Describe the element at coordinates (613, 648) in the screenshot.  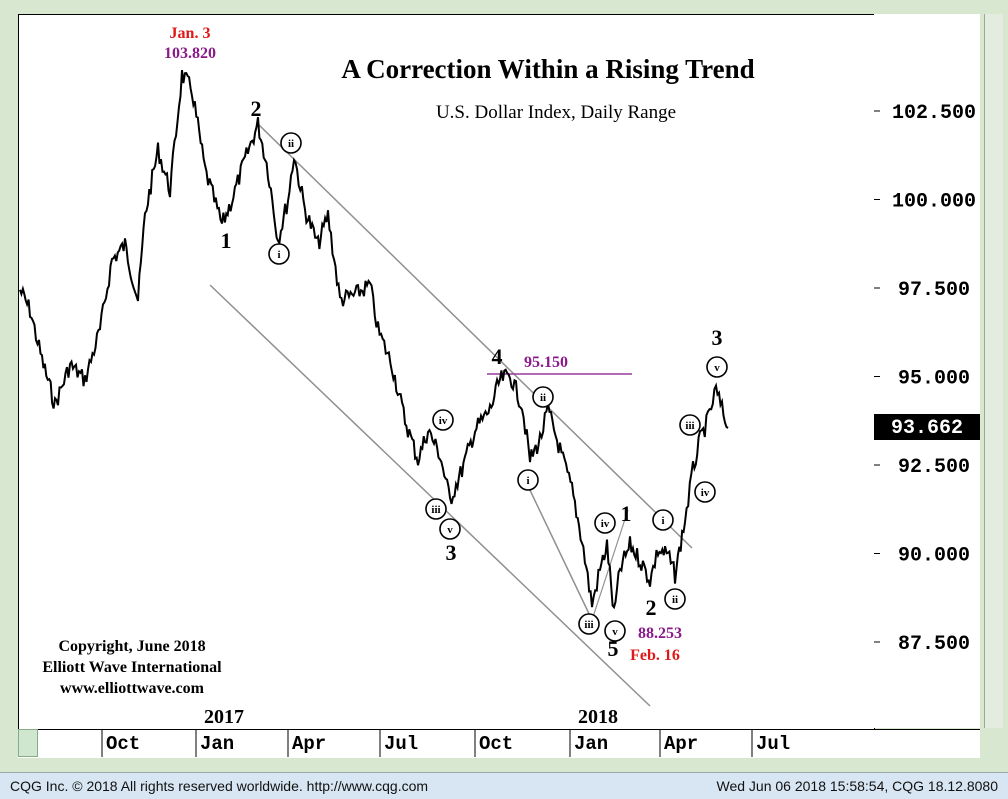
I see `wave-label: 5` at that location.